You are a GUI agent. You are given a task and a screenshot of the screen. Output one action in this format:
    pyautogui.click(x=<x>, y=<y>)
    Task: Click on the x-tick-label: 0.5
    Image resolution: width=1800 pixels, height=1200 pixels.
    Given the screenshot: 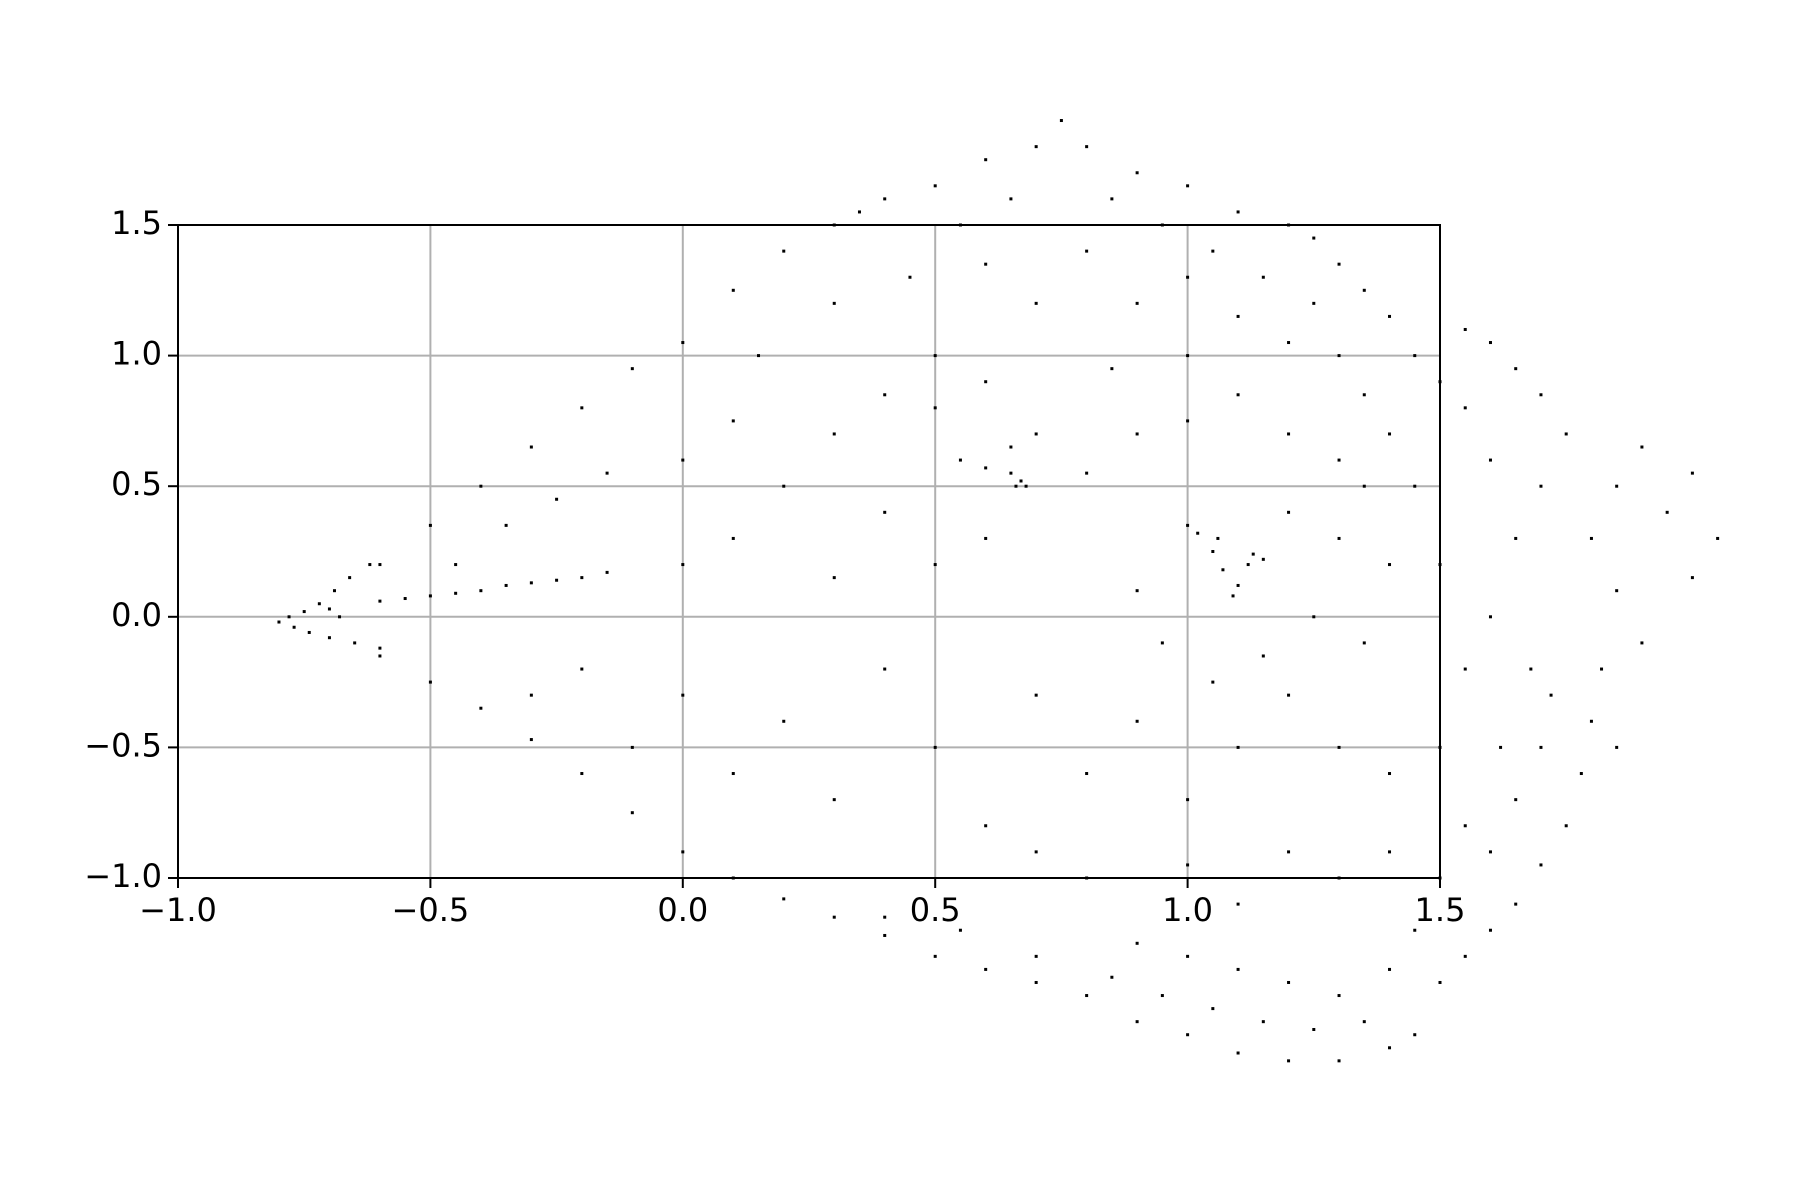 What is the action you would take?
    pyautogui.click(x=935, y=910)
    